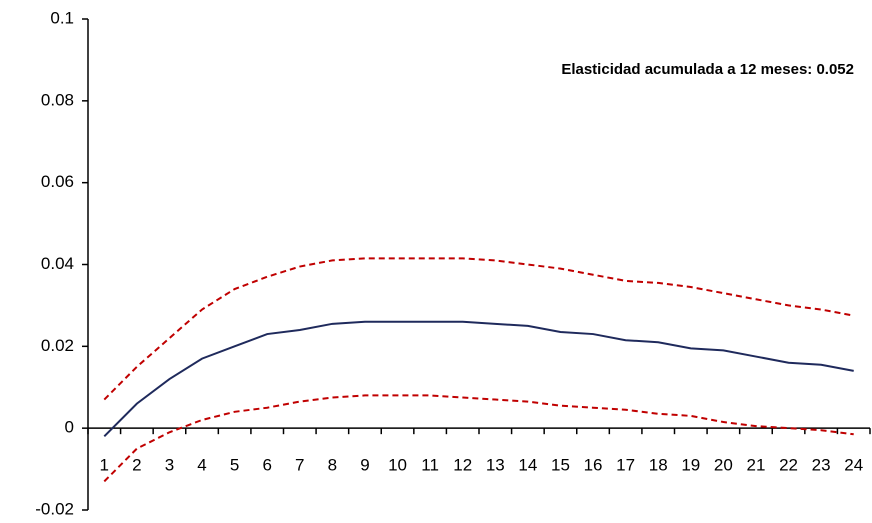  Describe the element at coordinates (707, 69) in the screenshot. I see `annotation: Elasticidad acumulada a 12 meses: 0.052` at that location.